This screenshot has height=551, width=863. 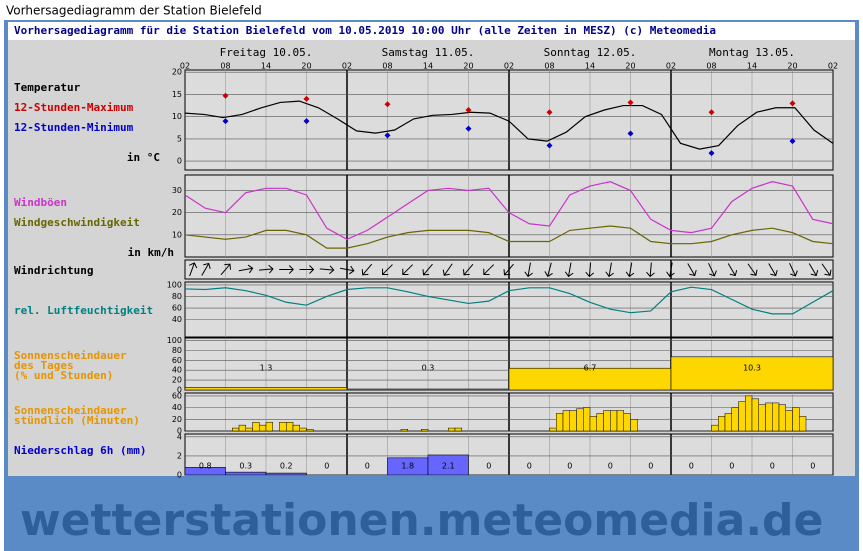 What do you see at coordinates (70, 355) in the screenshot?
I see `panel-label: Sonnenscheindauer` at bounding box center [70, 355].